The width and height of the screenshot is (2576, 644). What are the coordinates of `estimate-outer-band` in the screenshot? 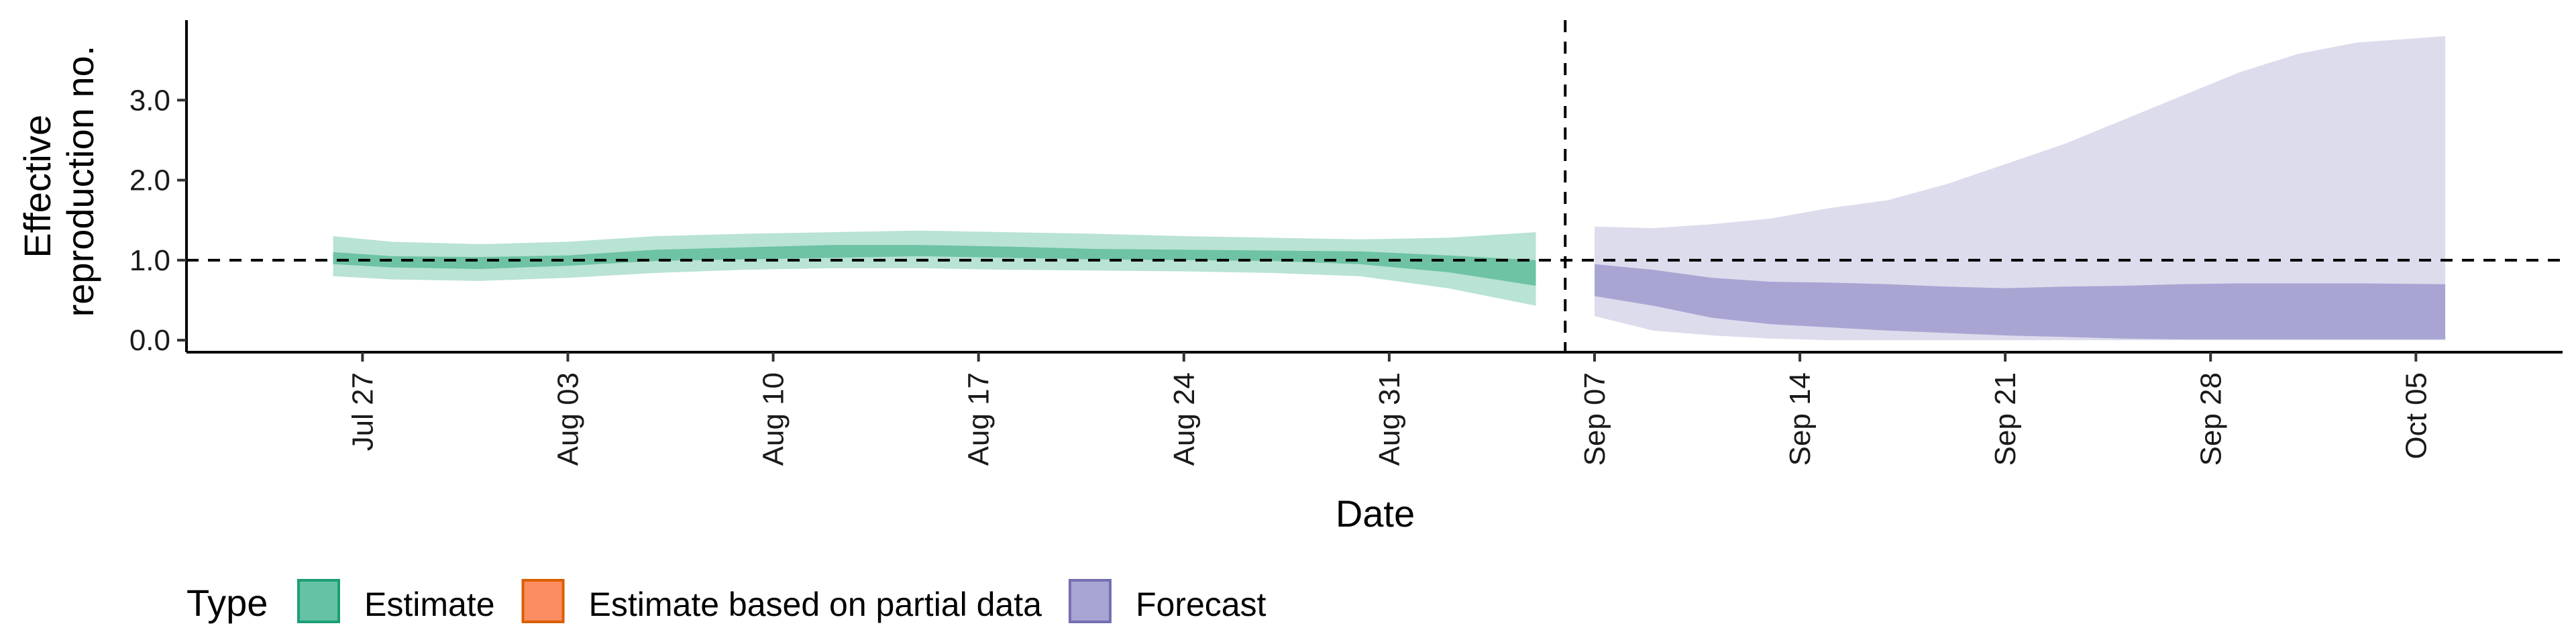 It's located at (934, 268).